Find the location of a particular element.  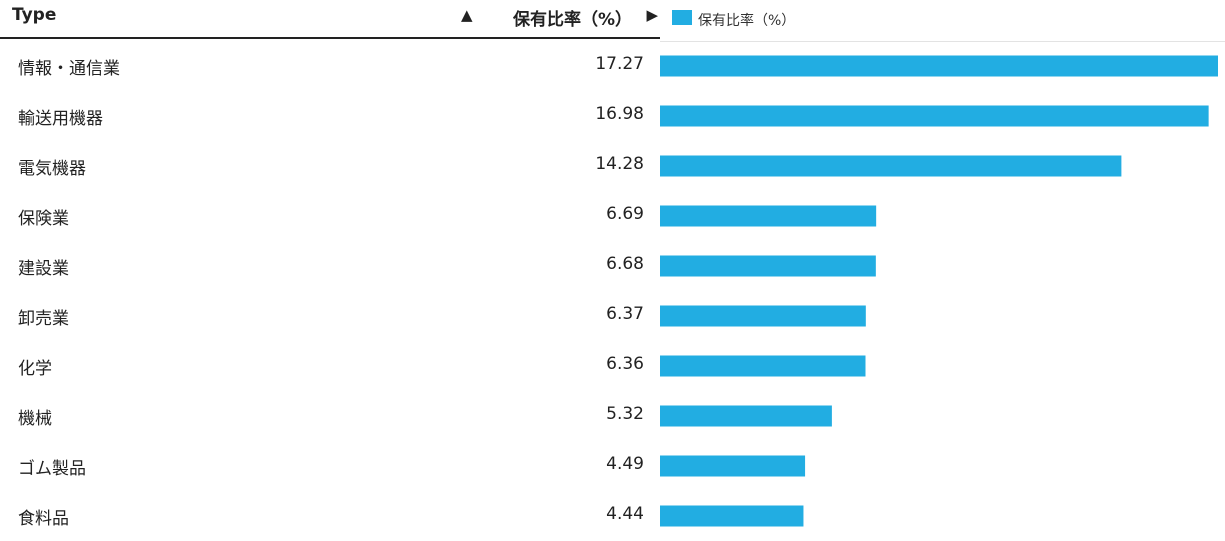

table-row: 機械 5.32 is located at coordinates (330, 416).